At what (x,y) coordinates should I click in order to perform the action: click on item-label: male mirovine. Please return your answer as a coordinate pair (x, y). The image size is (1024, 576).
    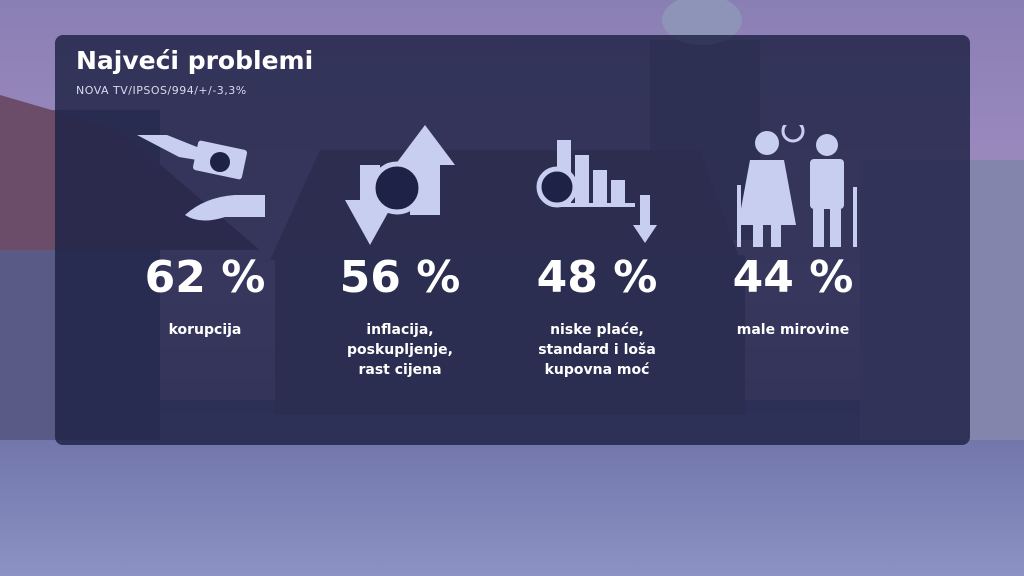
    Looking at the image, I should click on (793, 330).